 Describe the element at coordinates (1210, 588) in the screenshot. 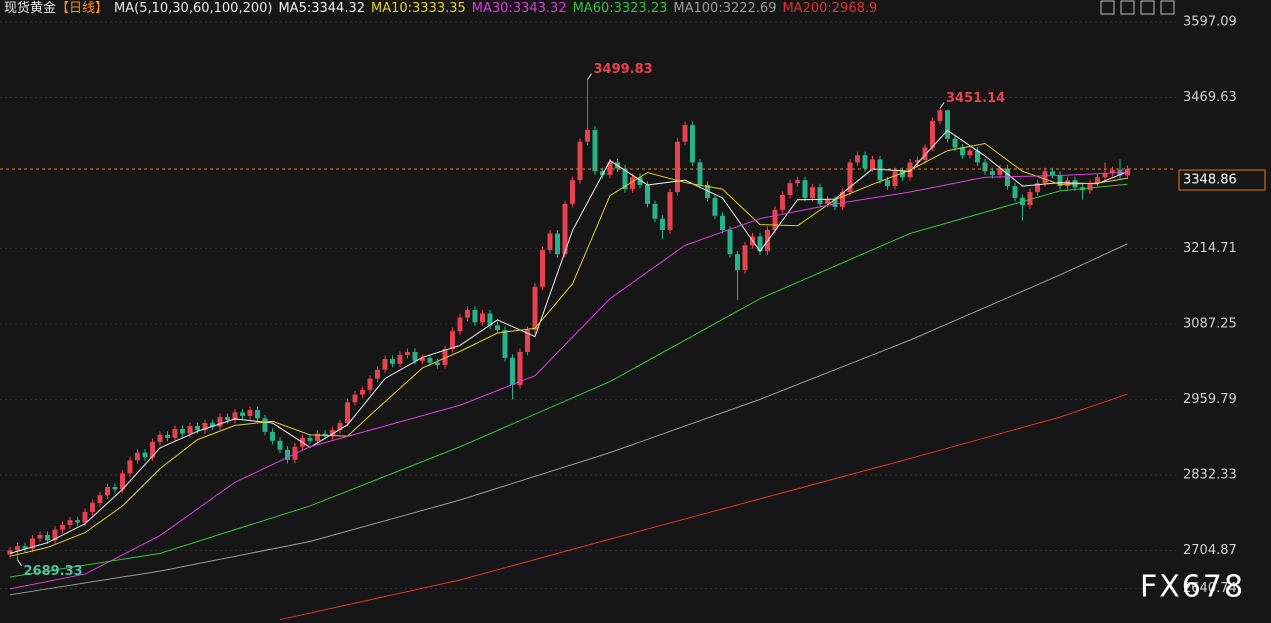

I see `y-tick-label: 2640.74` at that location.